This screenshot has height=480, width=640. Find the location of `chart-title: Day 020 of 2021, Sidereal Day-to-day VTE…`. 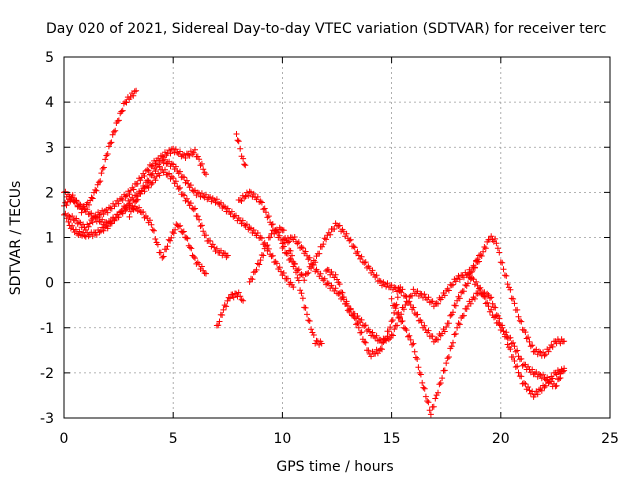

chart-title: Day 020 of 2021, Sidereal Day-to-day VTE… is located at coordinates (326, 29).